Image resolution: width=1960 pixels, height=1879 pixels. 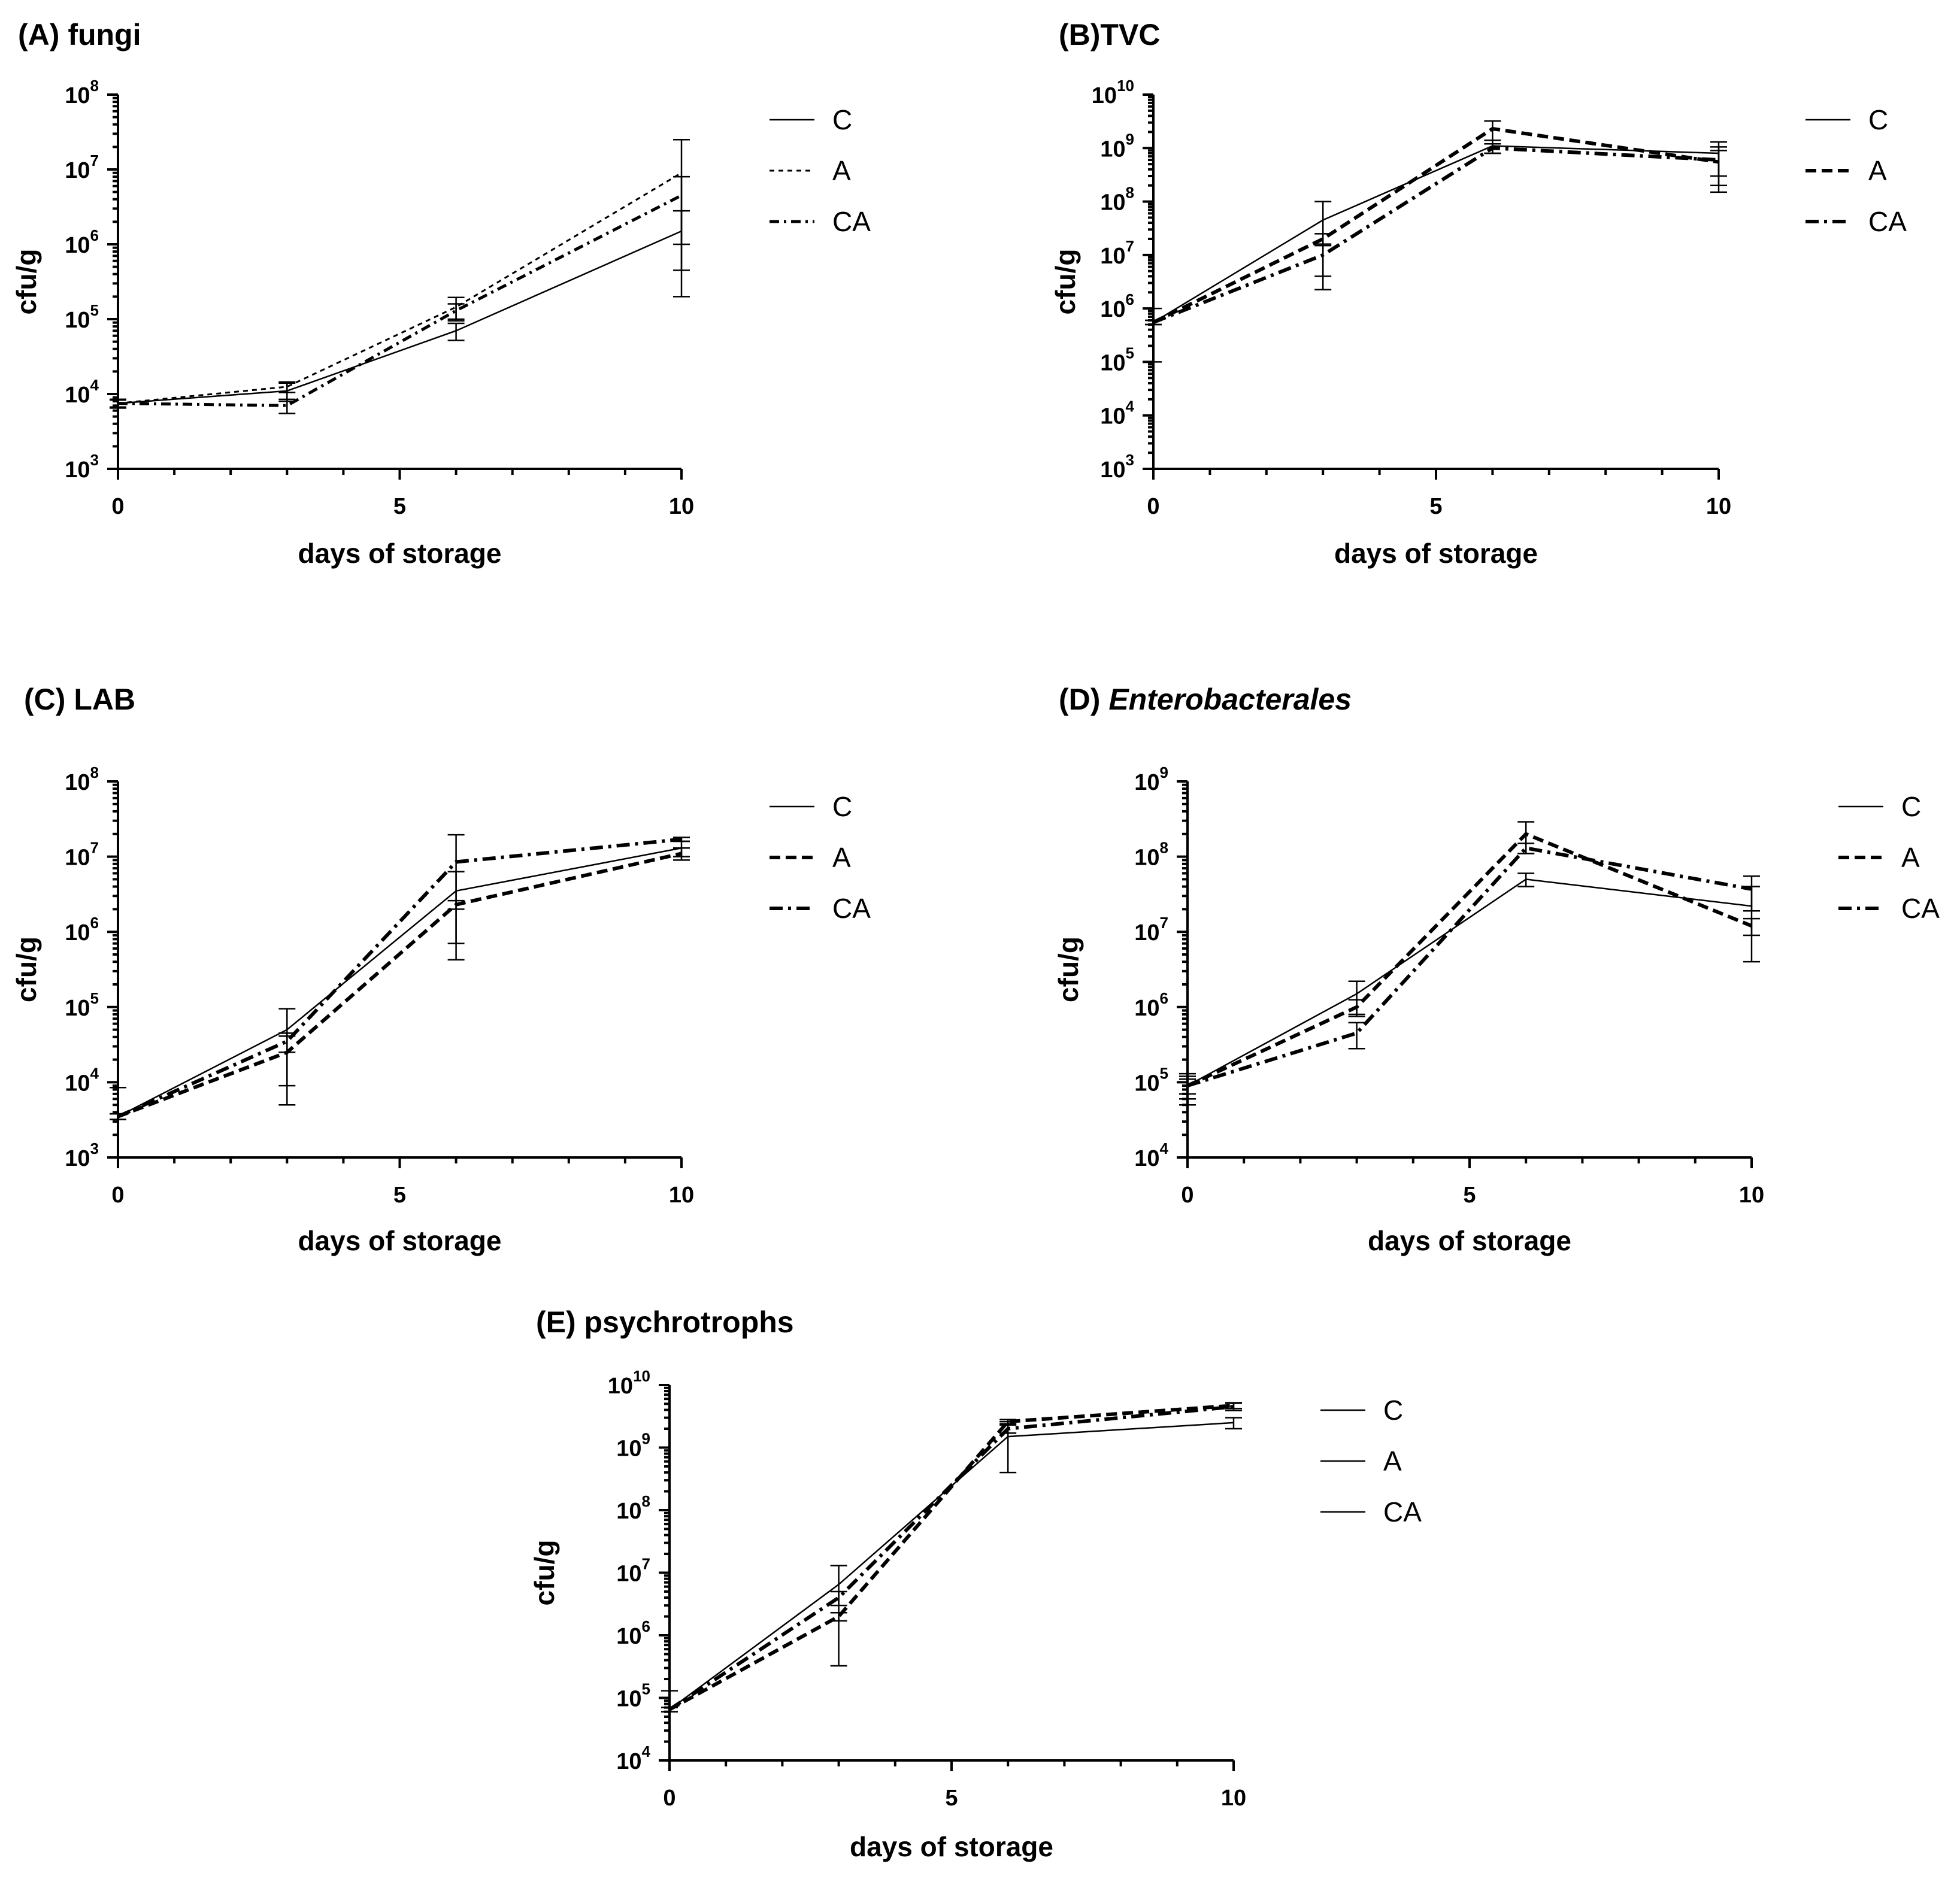 I want to click on panel-title: (B)TVC, so click(x=1109, y=34).